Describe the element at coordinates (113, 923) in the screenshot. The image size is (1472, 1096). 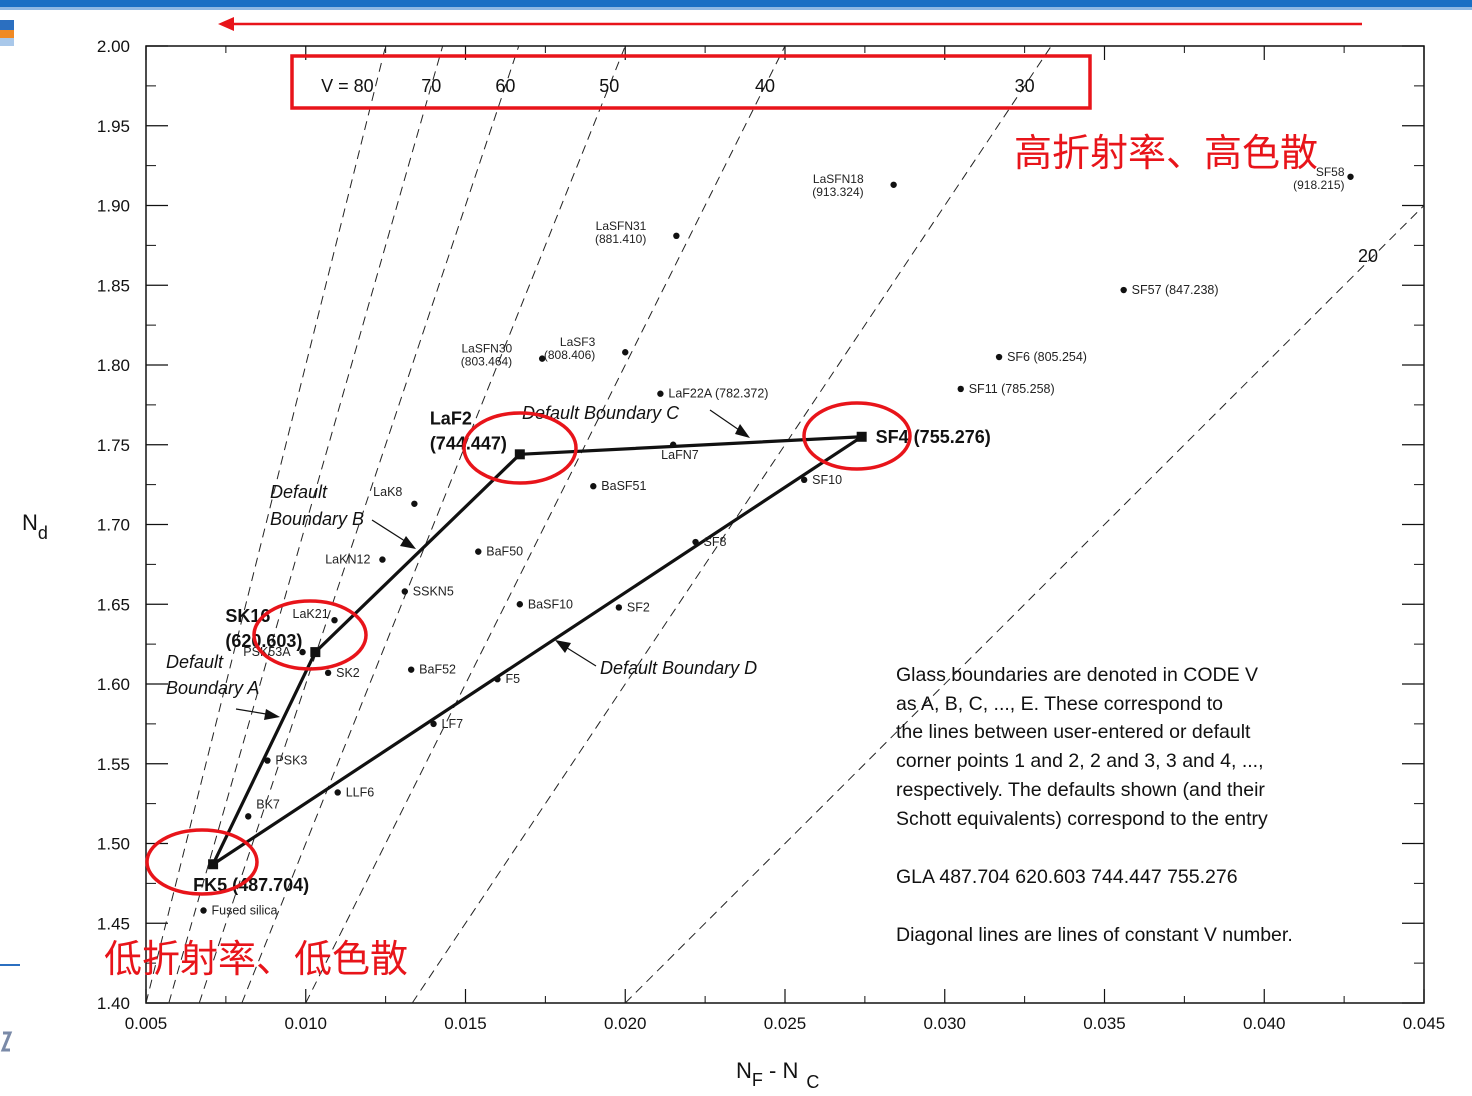
I see `y-tick-label: 1.45` at that location.